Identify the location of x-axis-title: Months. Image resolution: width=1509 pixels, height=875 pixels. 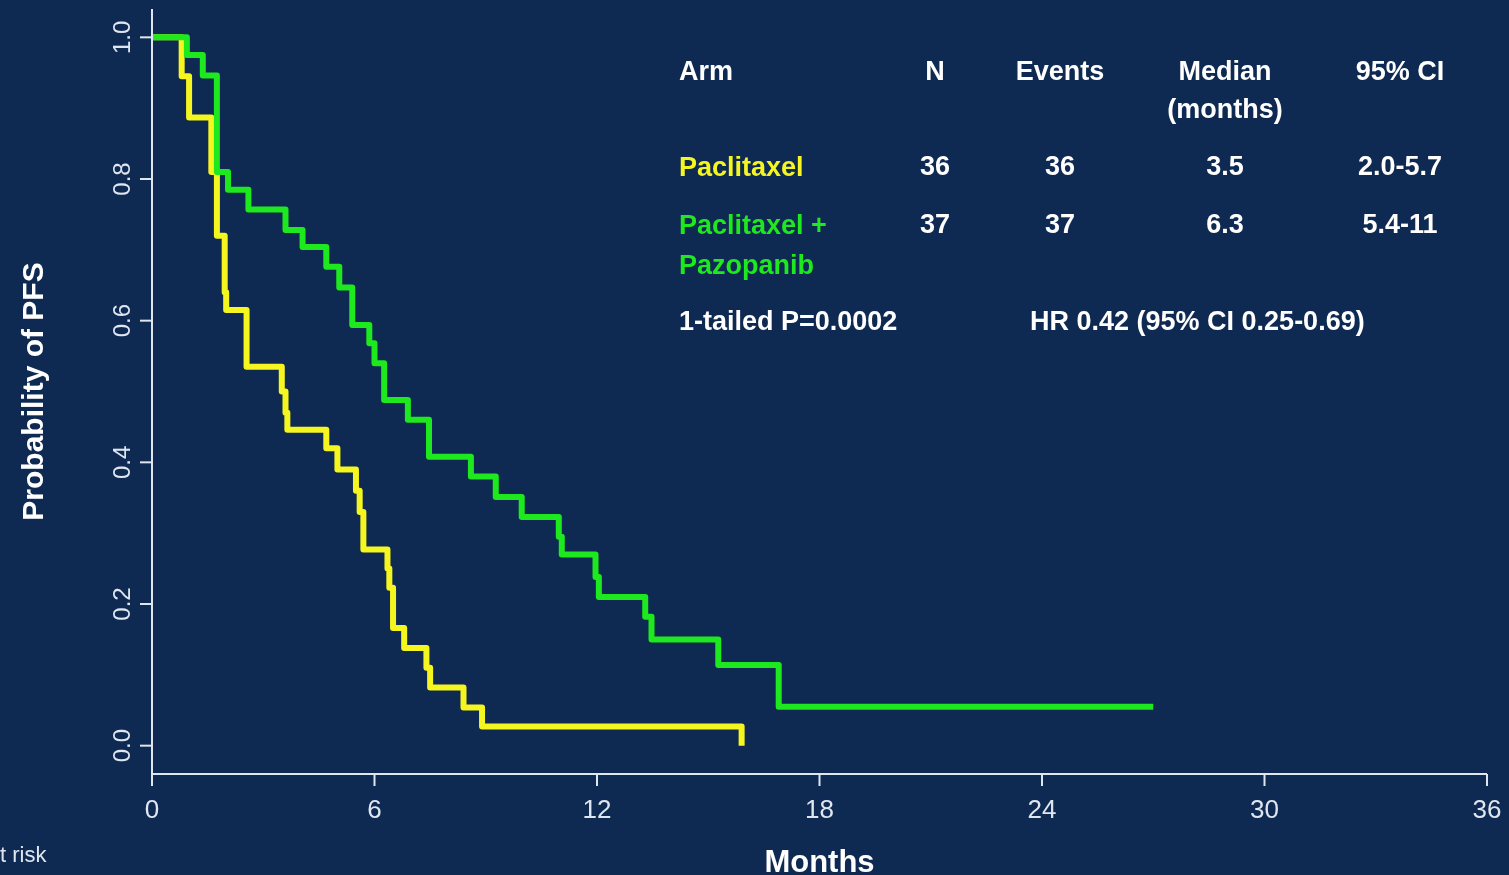
(819, 859).